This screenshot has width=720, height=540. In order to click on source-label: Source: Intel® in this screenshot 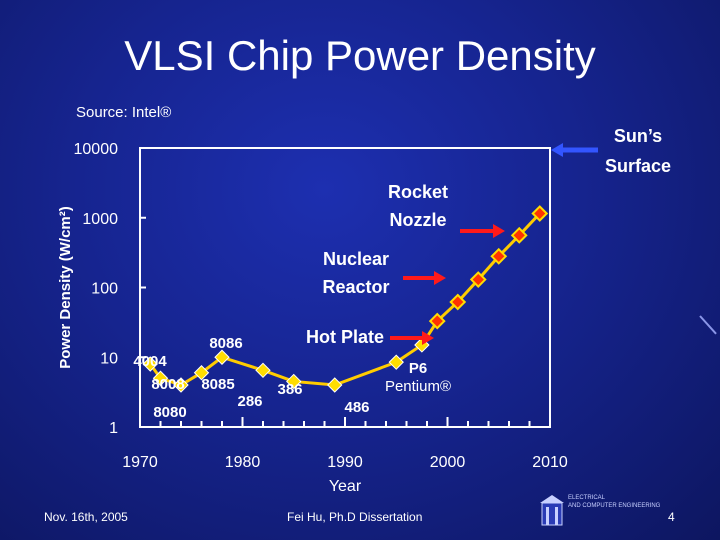, I will do `click(124, 112)`.